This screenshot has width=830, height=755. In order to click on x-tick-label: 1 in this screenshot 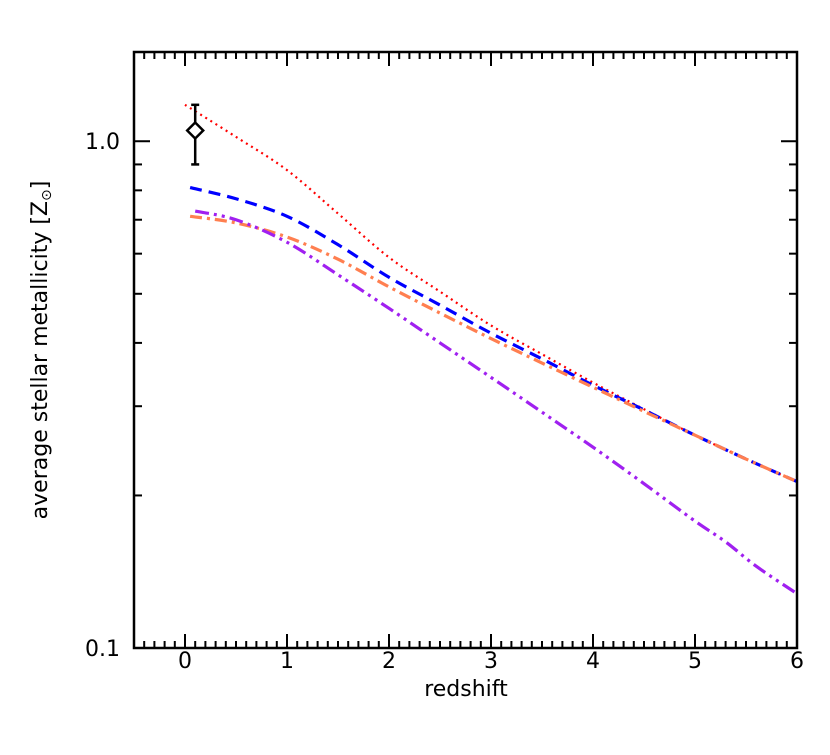, I will do `click(287, 661)`.